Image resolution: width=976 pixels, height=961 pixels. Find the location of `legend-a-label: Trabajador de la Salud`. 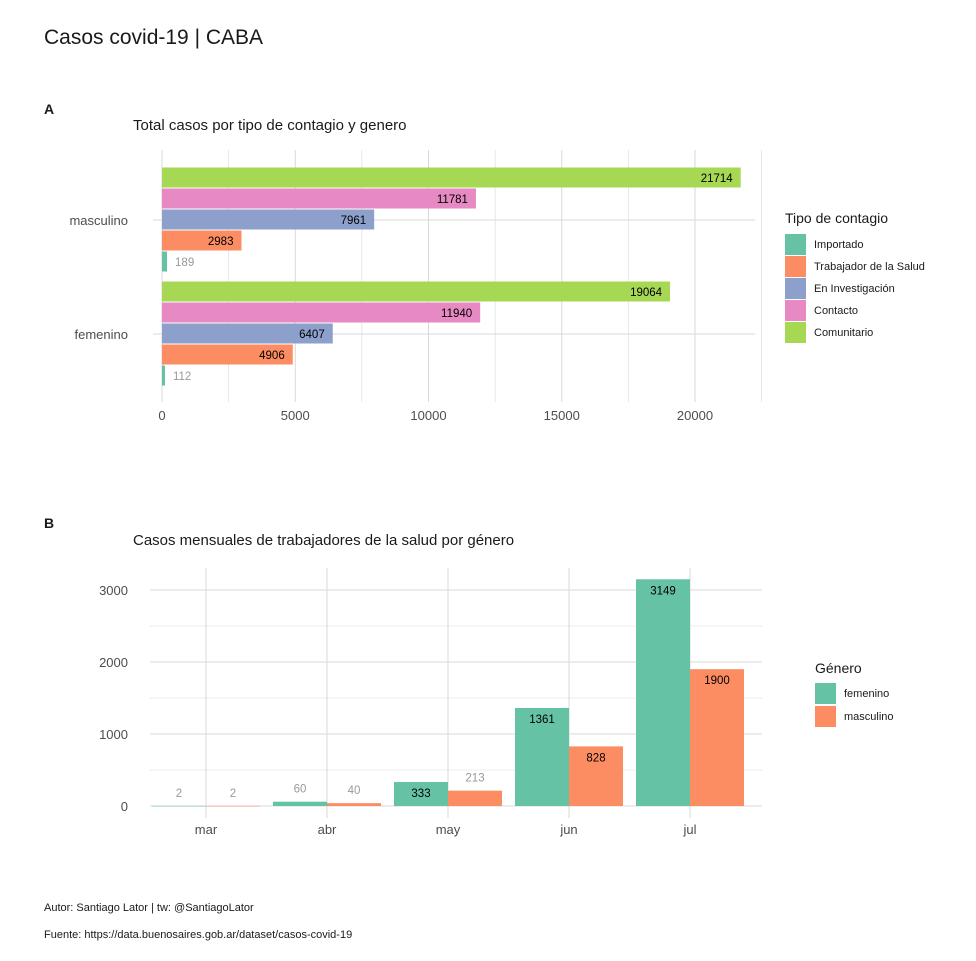

legend-a-label: Trabajador de la Salud is located at coordinates (869, 266).